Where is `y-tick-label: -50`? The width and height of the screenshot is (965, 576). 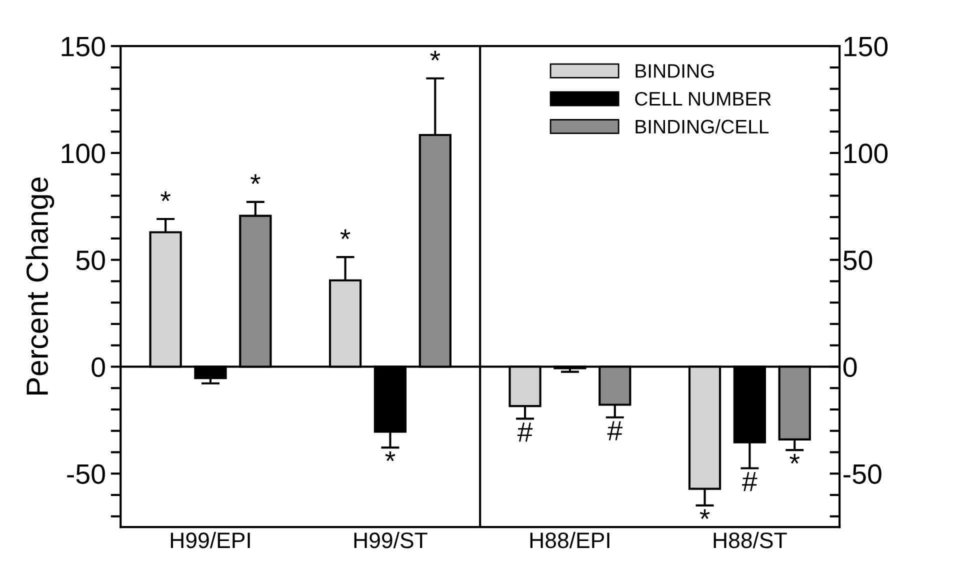
y-tick-label: -50 is located at coordinates (86, 474).